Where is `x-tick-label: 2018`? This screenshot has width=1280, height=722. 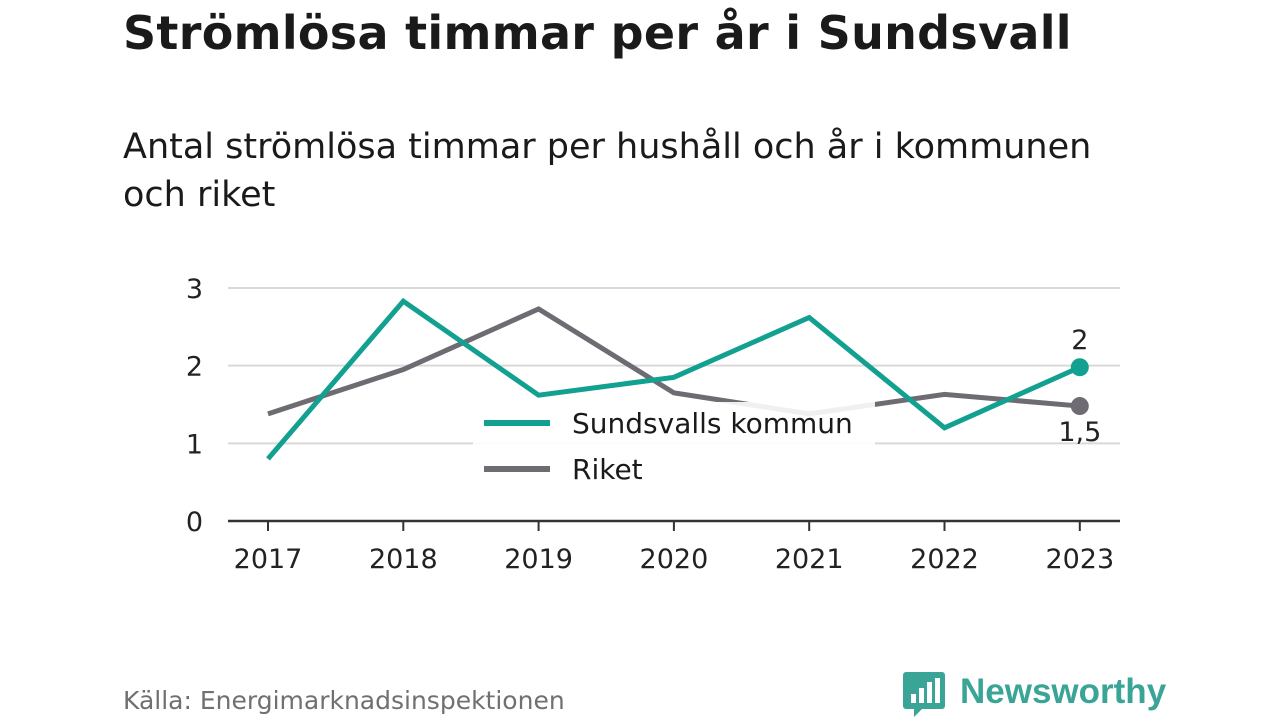
x-tick-label: 2018 is located at coordinates (403, 559).